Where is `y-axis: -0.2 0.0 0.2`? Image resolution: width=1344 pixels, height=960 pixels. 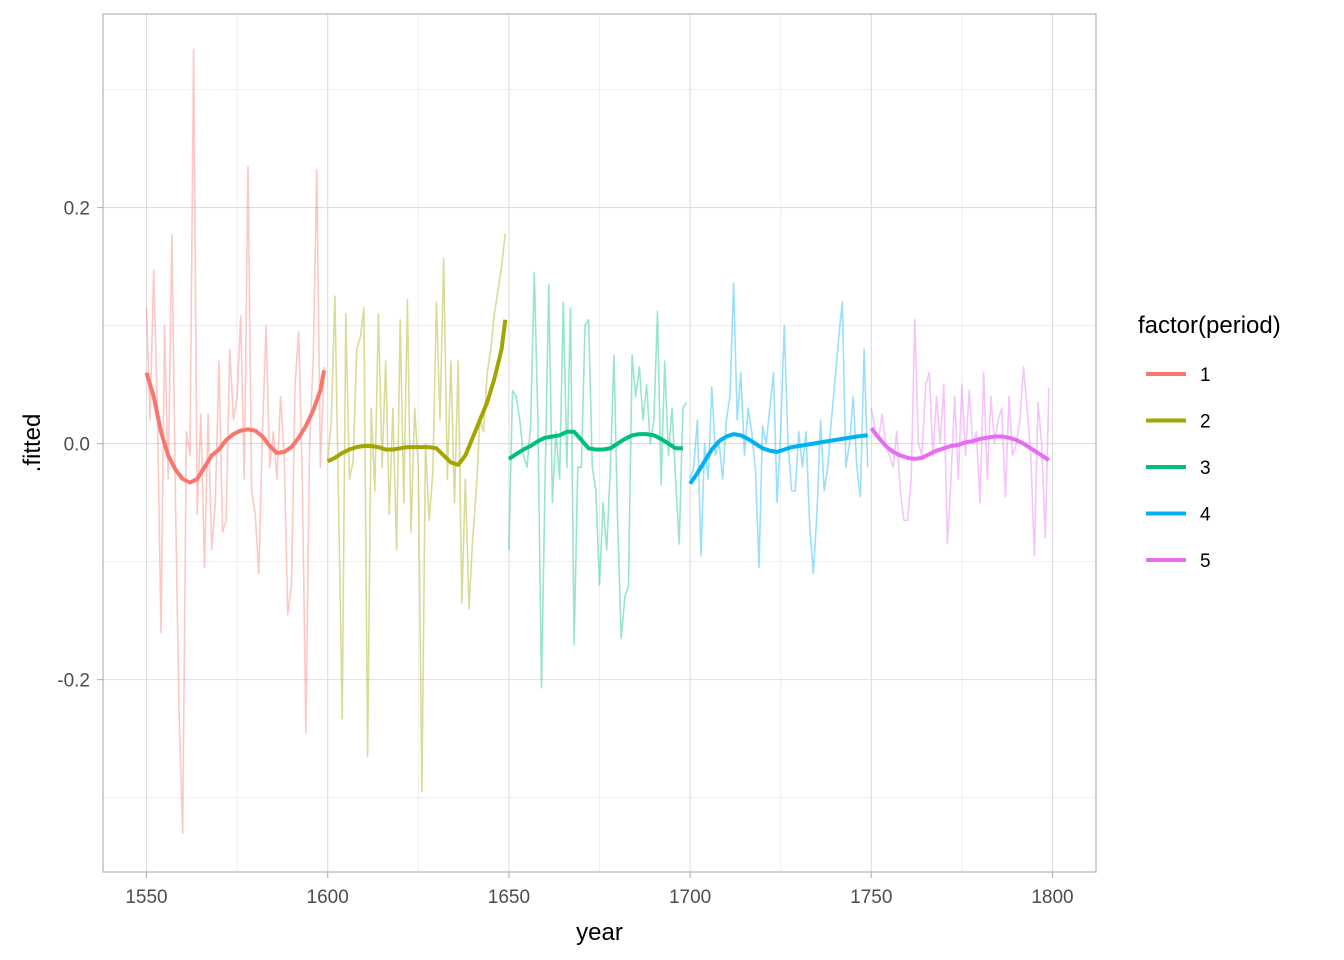 y-axis: -0.2 0.0 0.2 is located at coordinates (80, 445).